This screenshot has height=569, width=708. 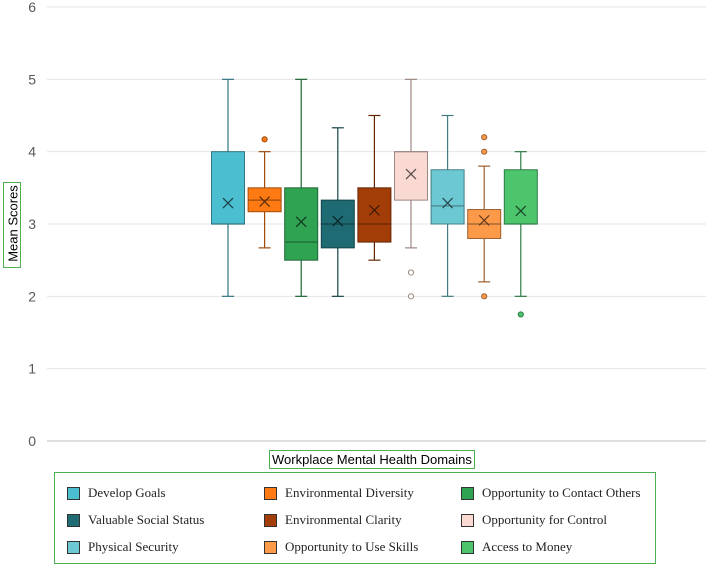 I want to click on legend-label: Develop Goals, so click(x=127, y=492).